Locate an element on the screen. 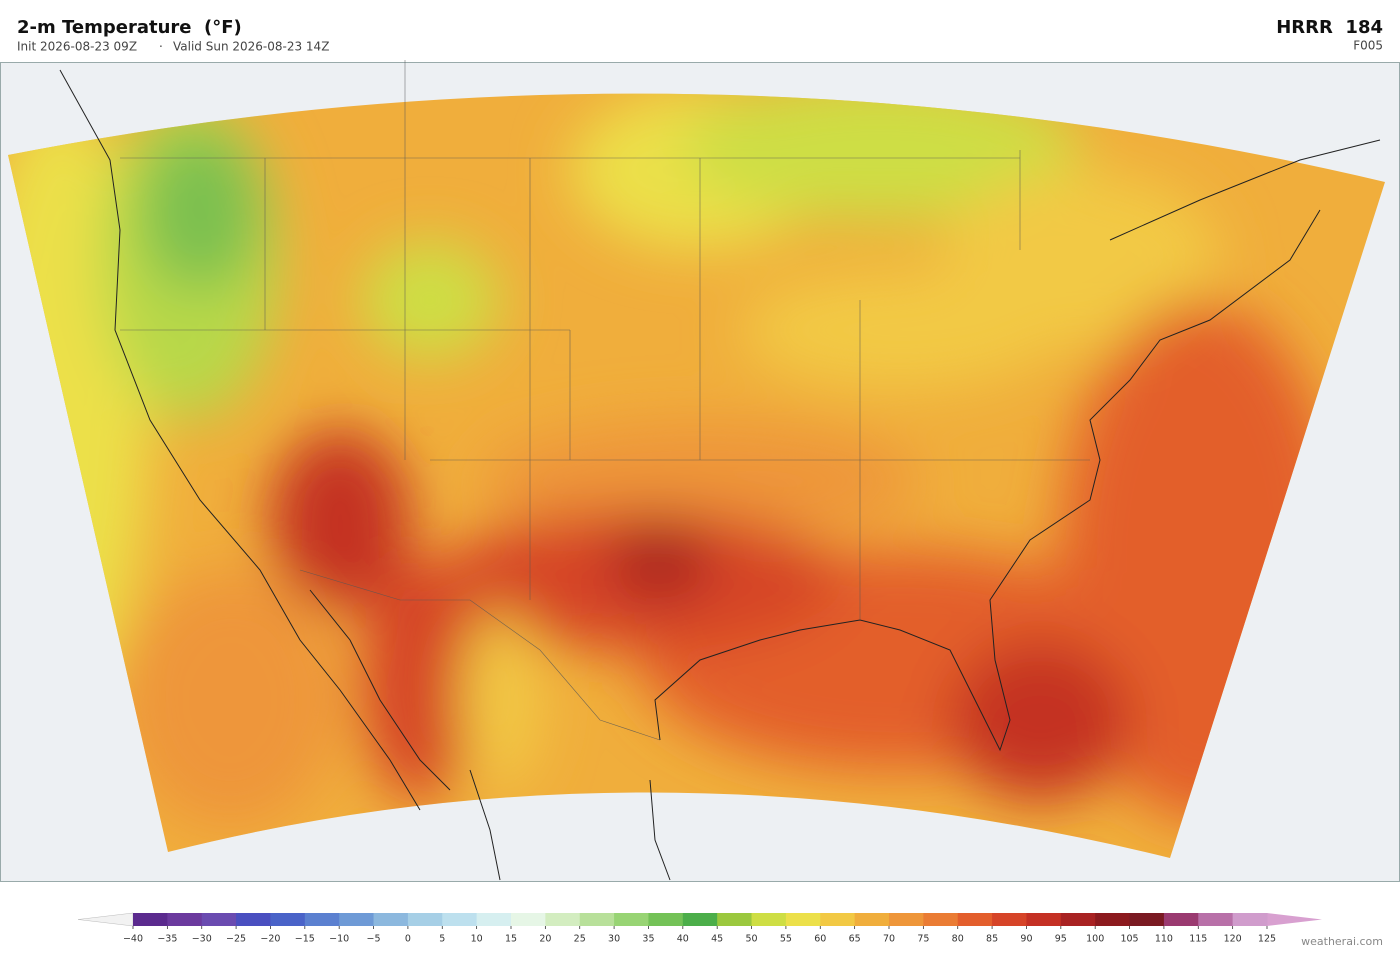 This screenshot has height=956, width=1400. title: 2-m Temperature (°F) is located at coordinates (129, 27).